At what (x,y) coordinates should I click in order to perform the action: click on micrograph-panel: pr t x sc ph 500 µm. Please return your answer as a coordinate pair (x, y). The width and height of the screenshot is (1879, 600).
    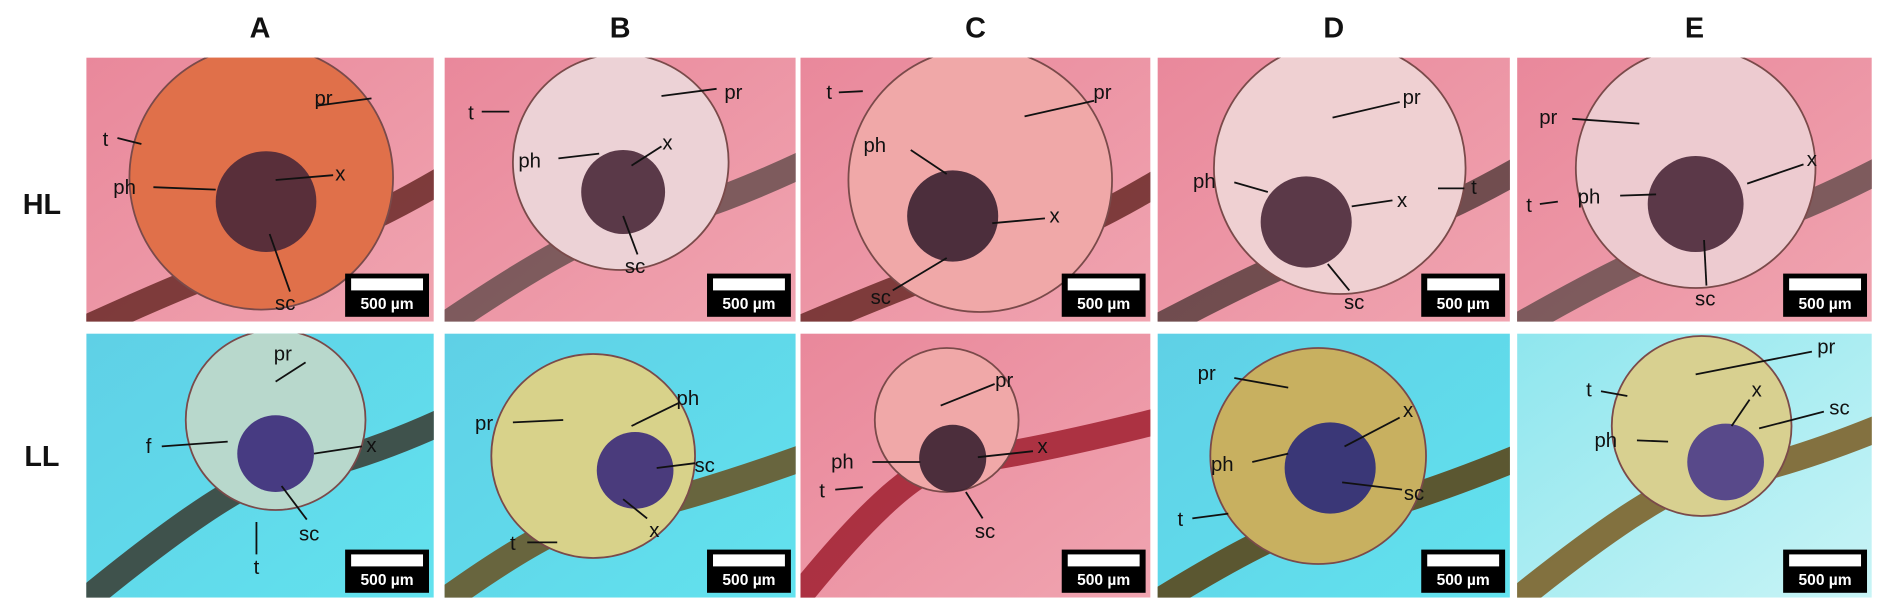
    Looking at the image, I should click on (1694, 465).